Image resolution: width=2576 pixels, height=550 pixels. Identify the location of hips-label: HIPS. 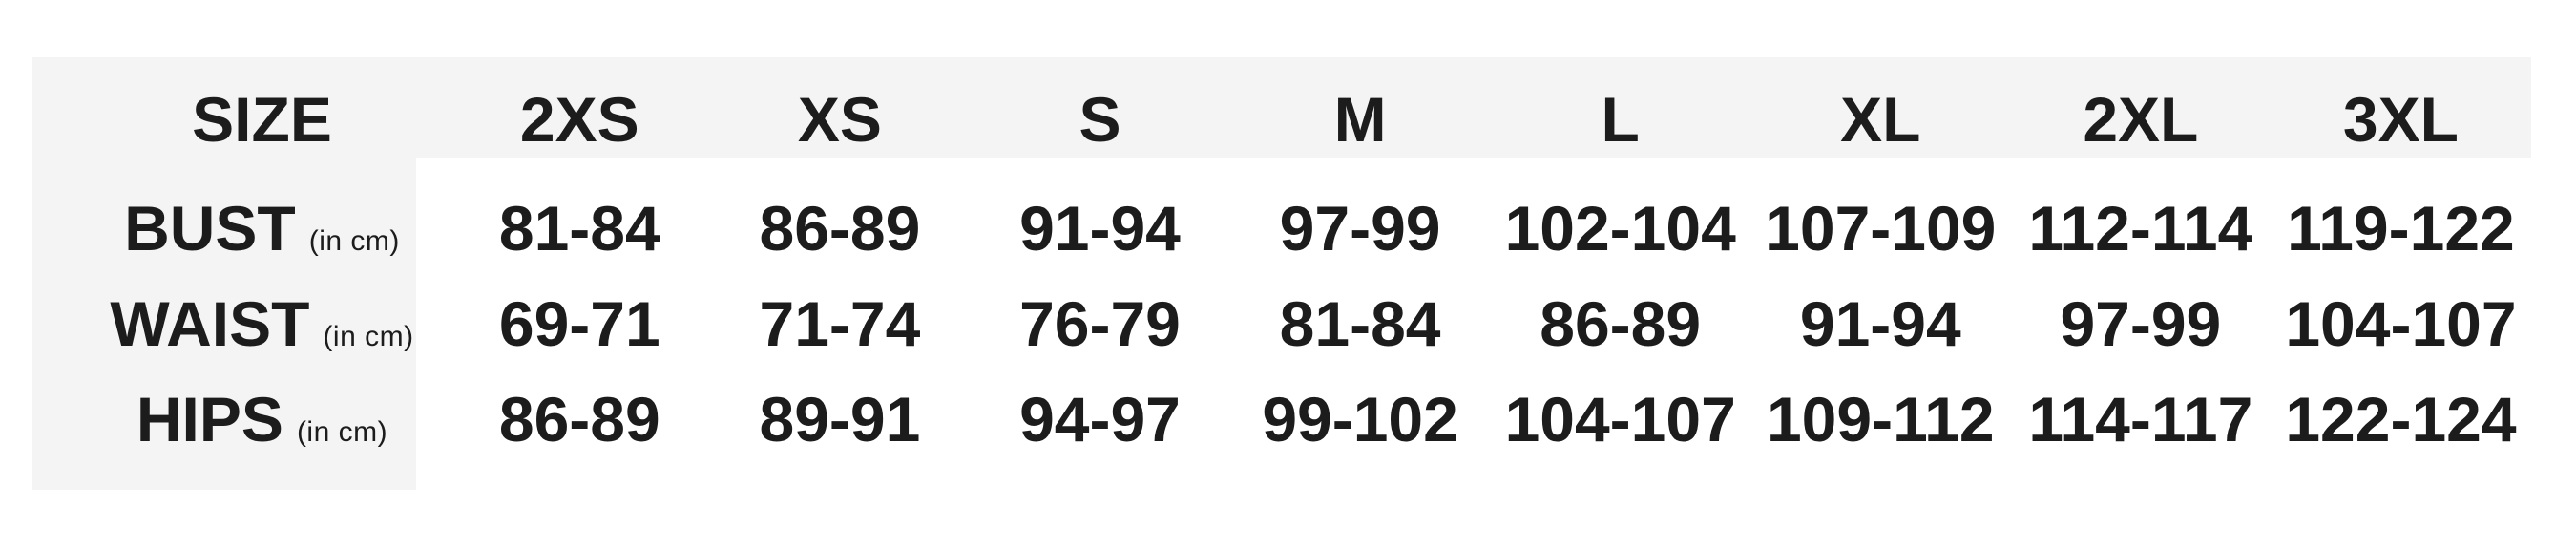
(209, 420).